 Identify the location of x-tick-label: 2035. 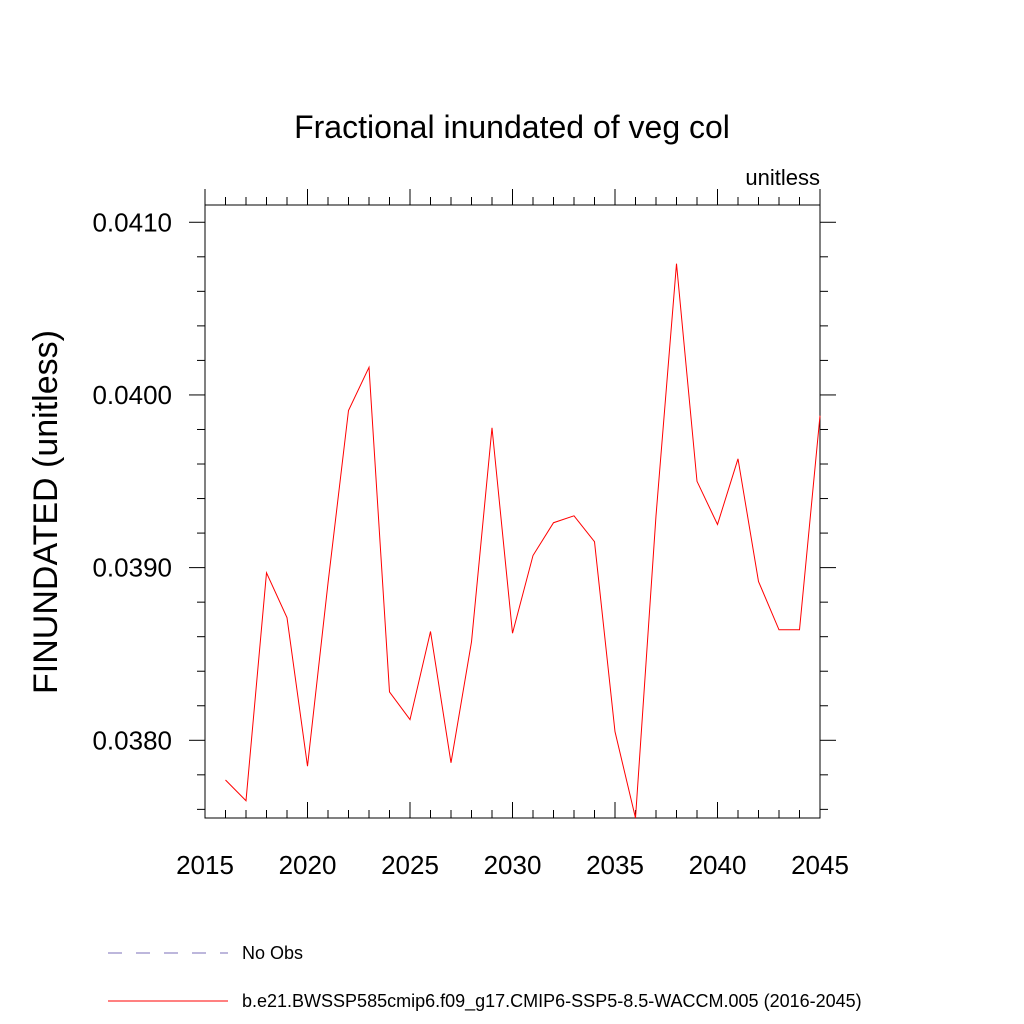
(615, 865).